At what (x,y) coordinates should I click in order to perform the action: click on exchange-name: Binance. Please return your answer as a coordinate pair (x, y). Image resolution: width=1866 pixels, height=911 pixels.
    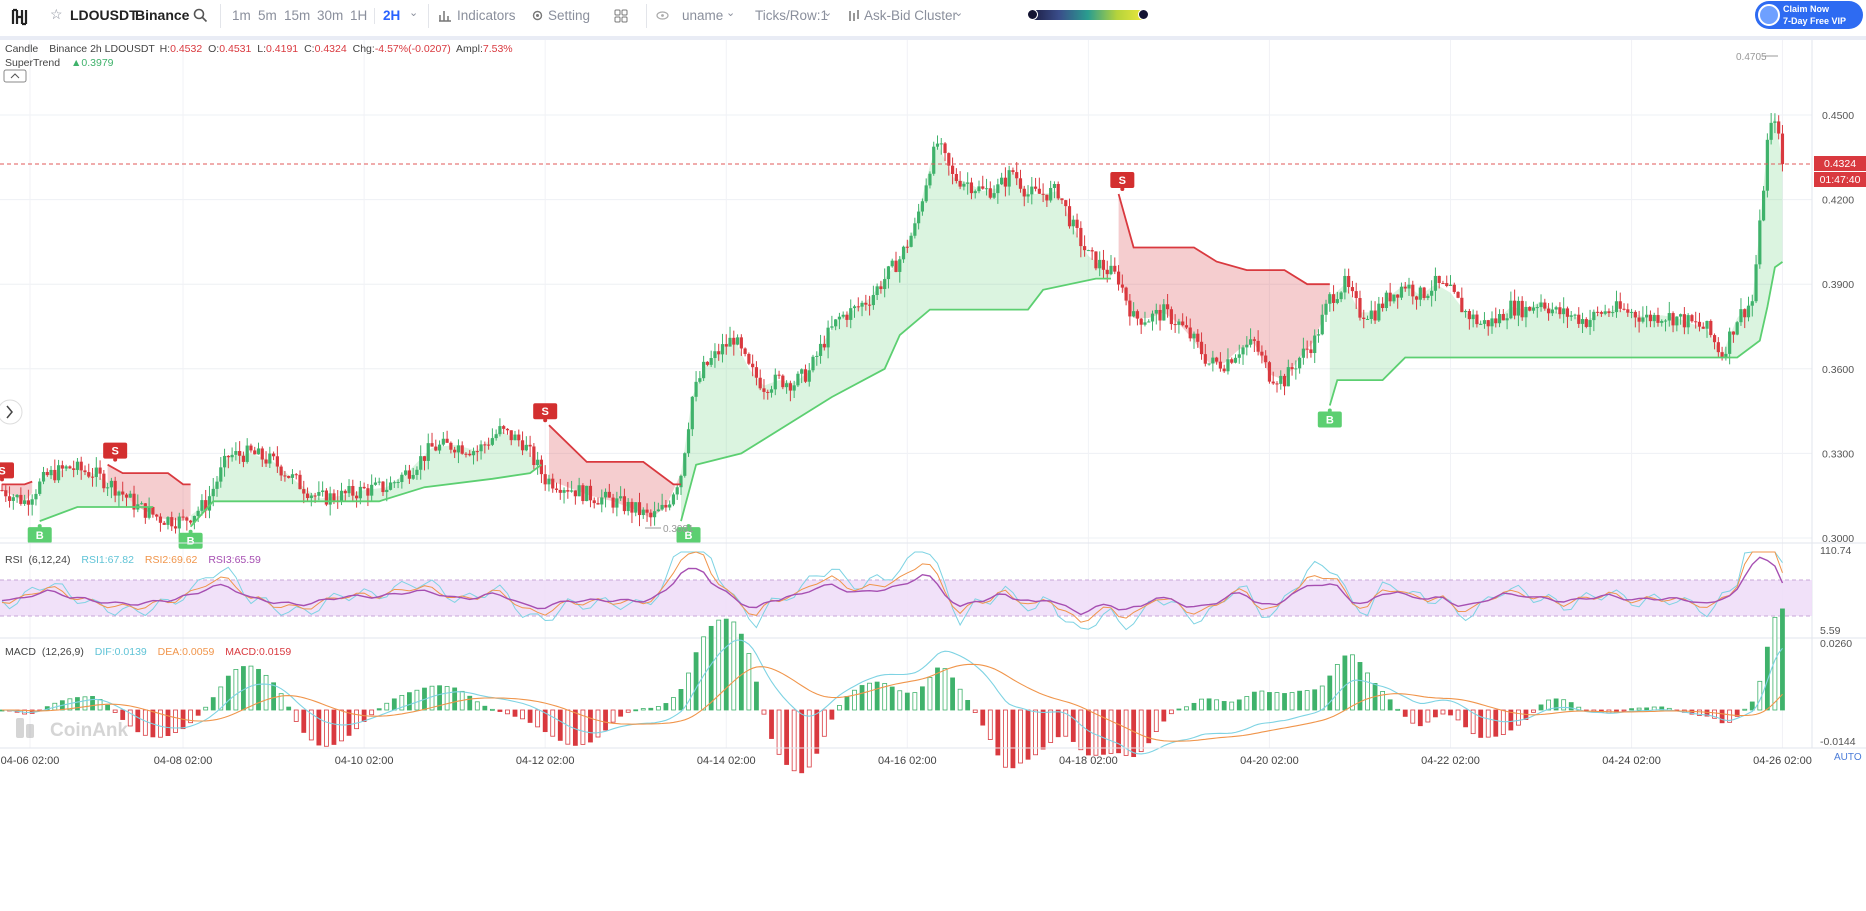
    Looking at the image, I should click on (162, 15).